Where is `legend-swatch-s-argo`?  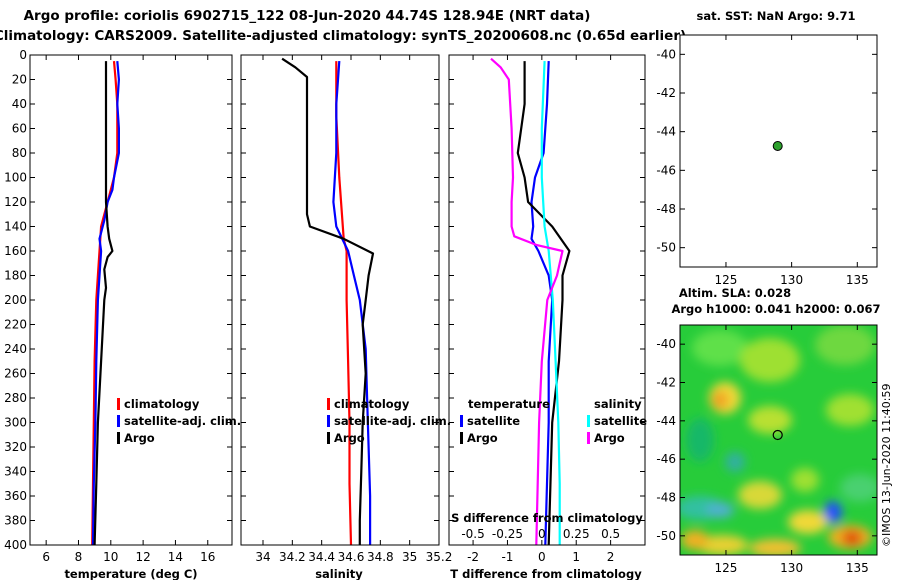 legend-swatch-s-argo is located at coordinates (588, 438).